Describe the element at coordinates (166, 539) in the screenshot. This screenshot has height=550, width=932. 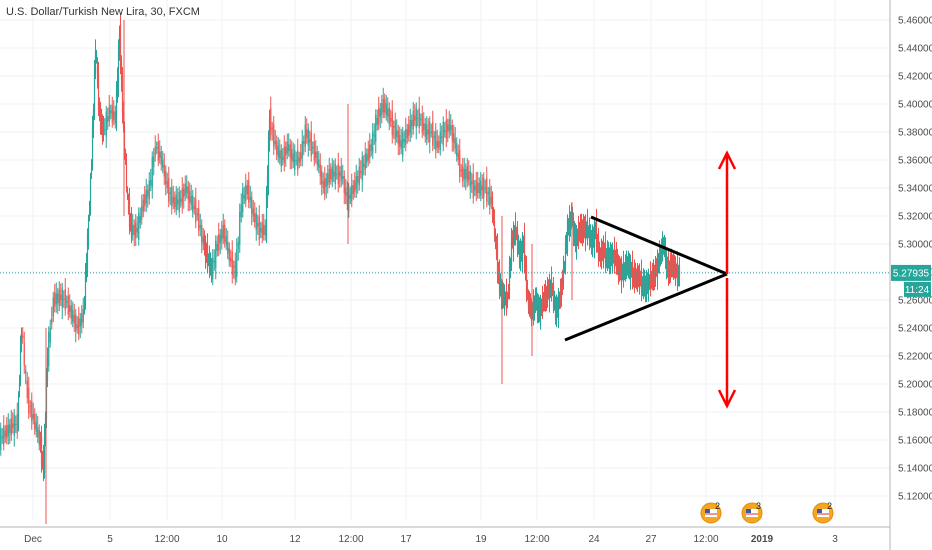
I see `x-tick-label: 12:00` at that location.